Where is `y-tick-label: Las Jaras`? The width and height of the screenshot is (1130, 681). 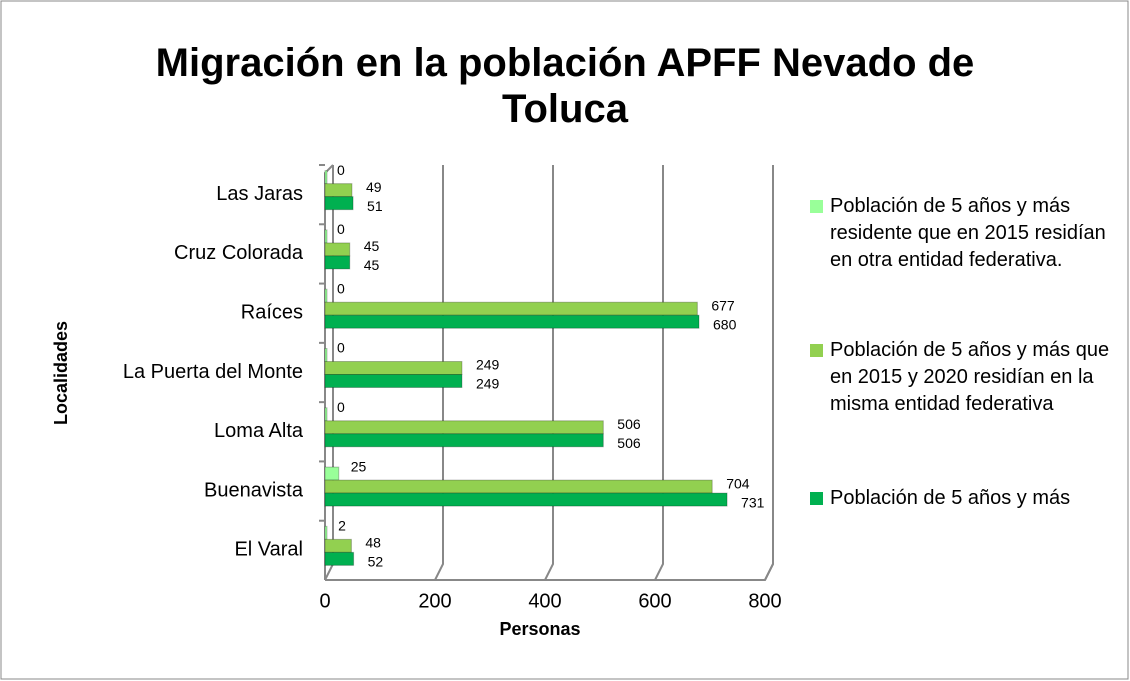
y-tick-label: Las Jaras is located at coordinates (259, 194).